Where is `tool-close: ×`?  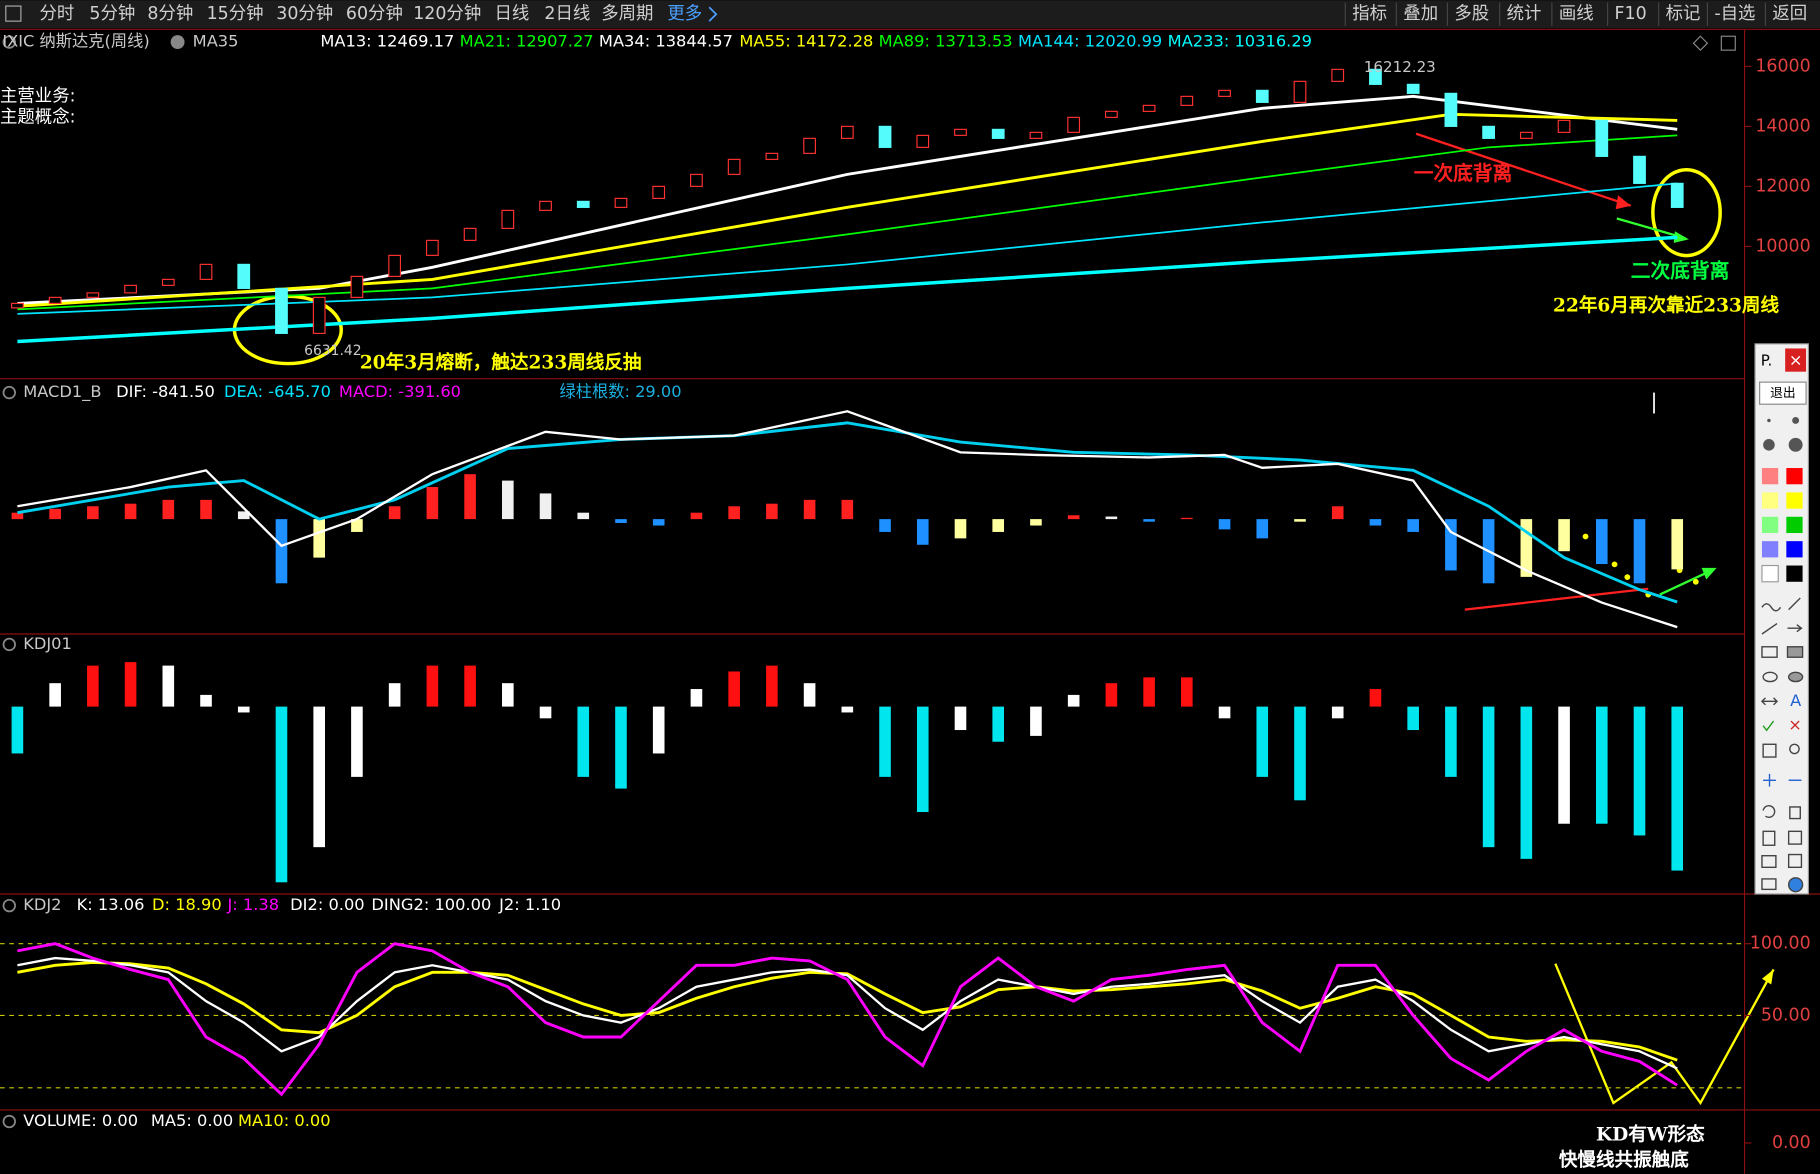 tool-close: × is located at coordinates (1796, 360).